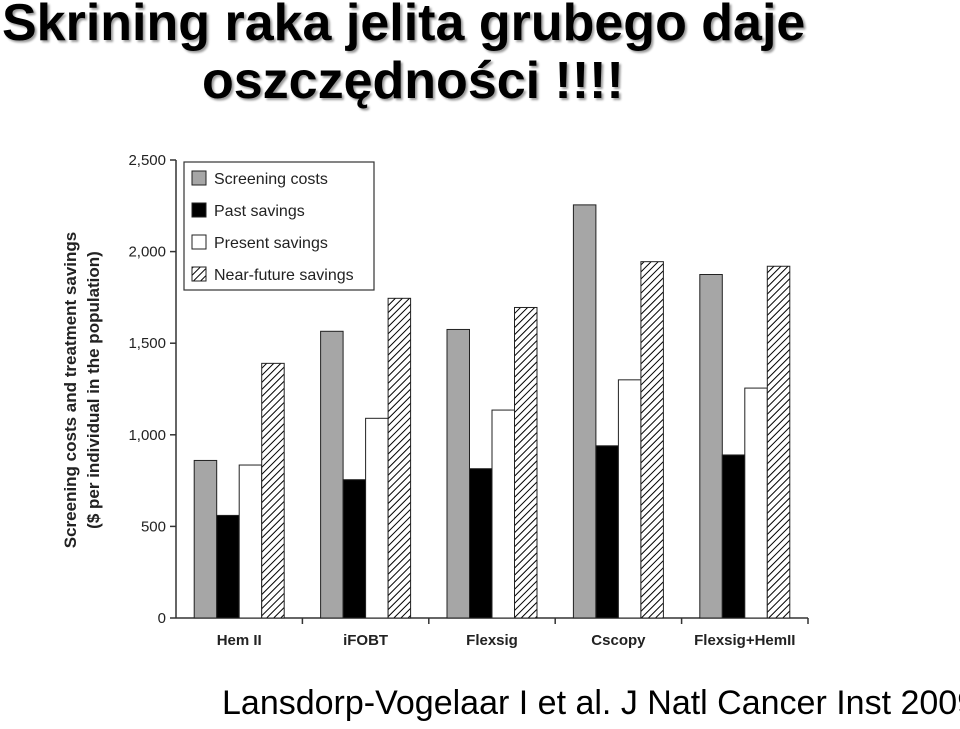 The width and height of the screenshot is (960, 729). I want to click on x-tick-label: Cscopy, so click(618, 640).